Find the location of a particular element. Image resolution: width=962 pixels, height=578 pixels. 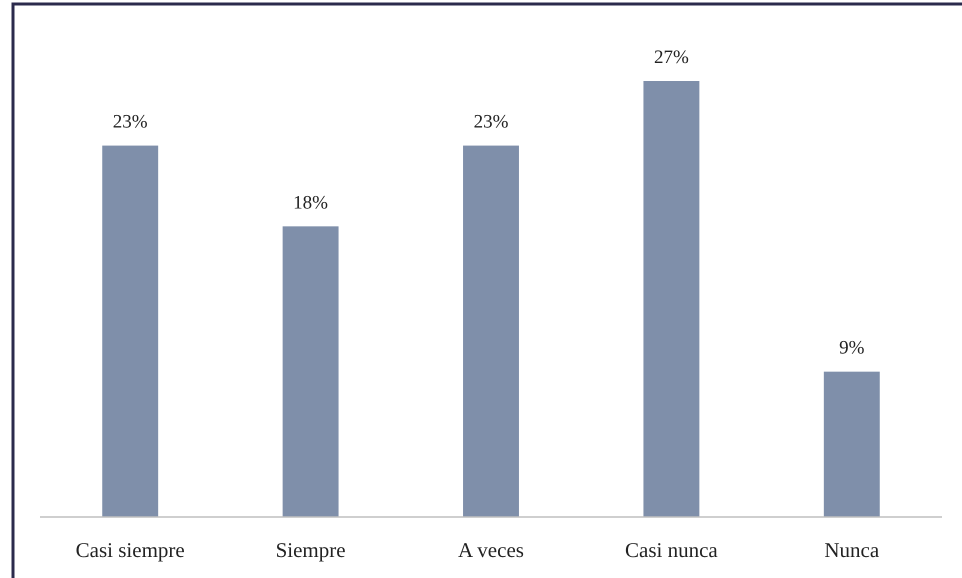

x-tick-label: Casi siempre is located at coordinates (130, 550).